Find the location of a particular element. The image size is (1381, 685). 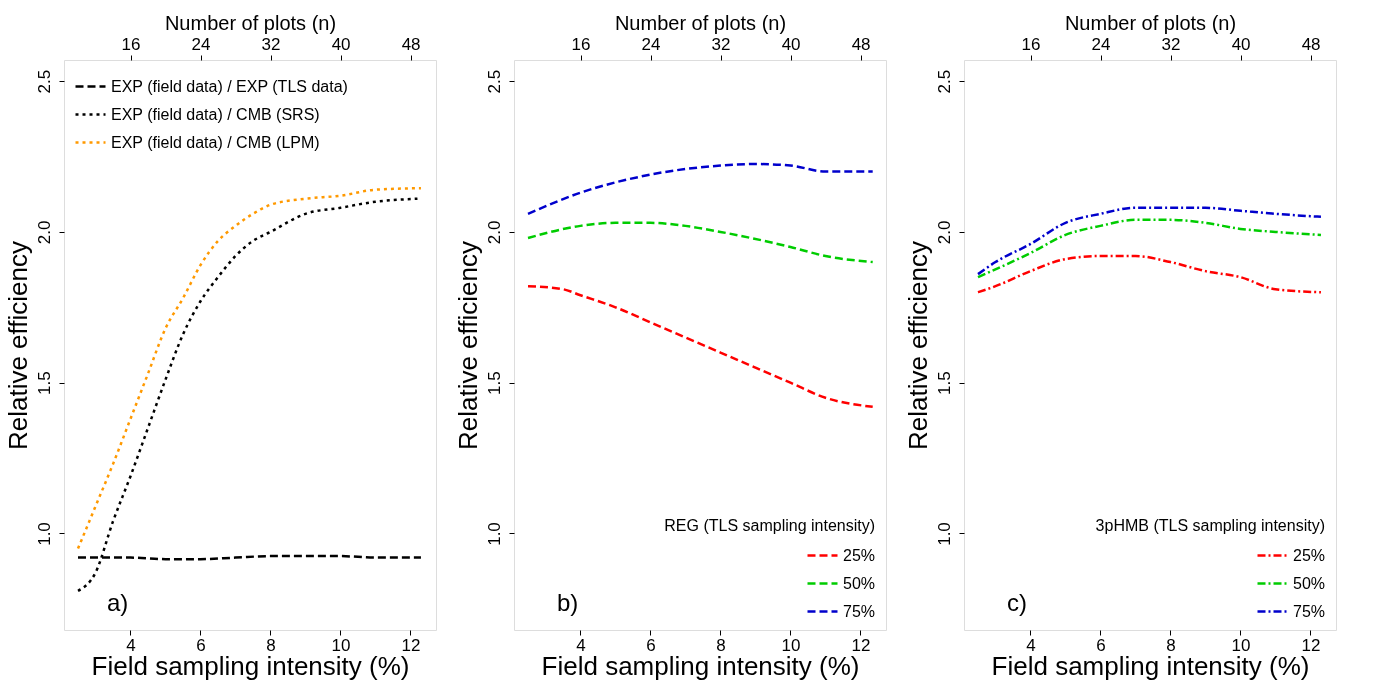

legend-title: 3pHMB (TLS sampling intensity) is located at coordinates (1210, 525).